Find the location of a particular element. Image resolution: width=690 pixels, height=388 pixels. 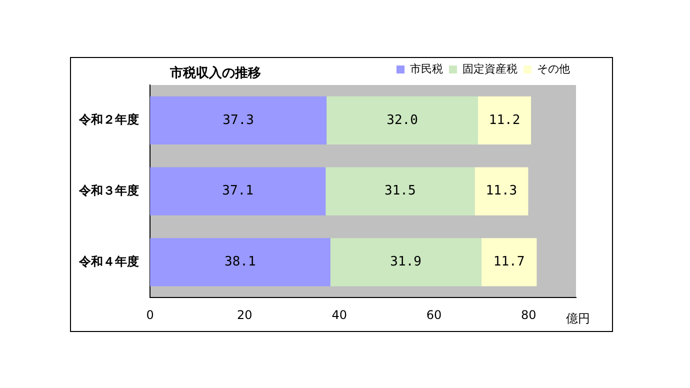

x-tick-label: 0 is located at coordinates (150, 315).